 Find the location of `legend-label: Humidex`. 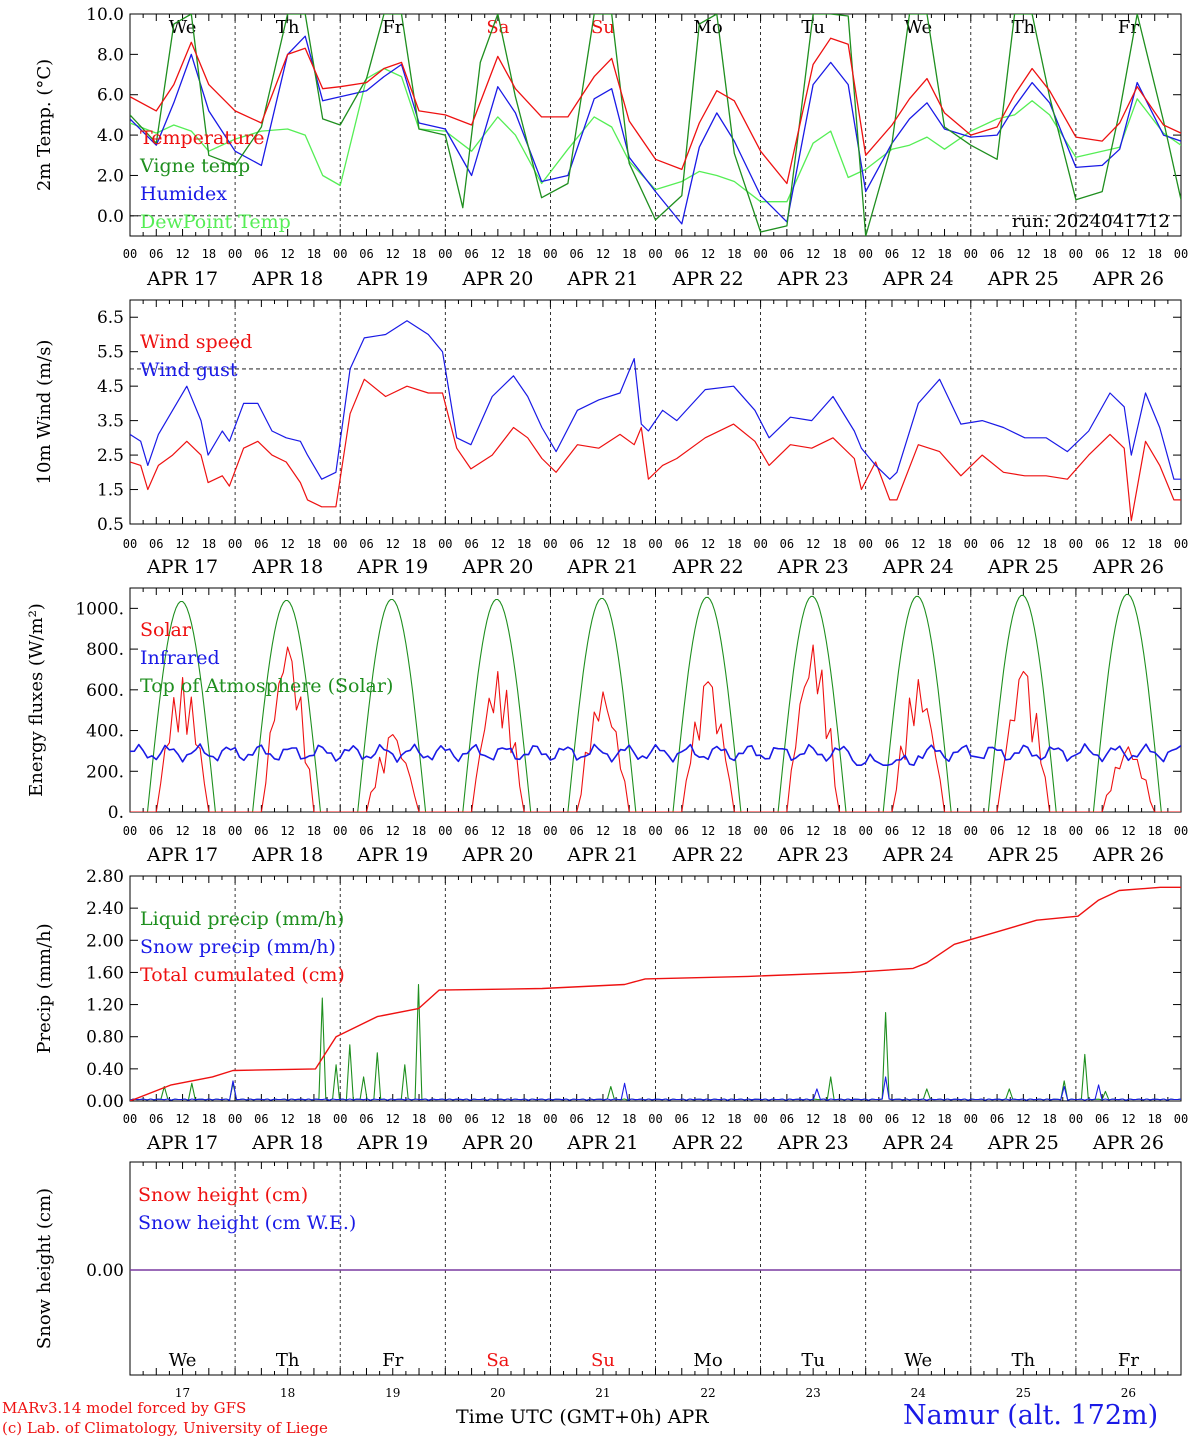

legend-label: Humidex is located at coordinates (183, 194).